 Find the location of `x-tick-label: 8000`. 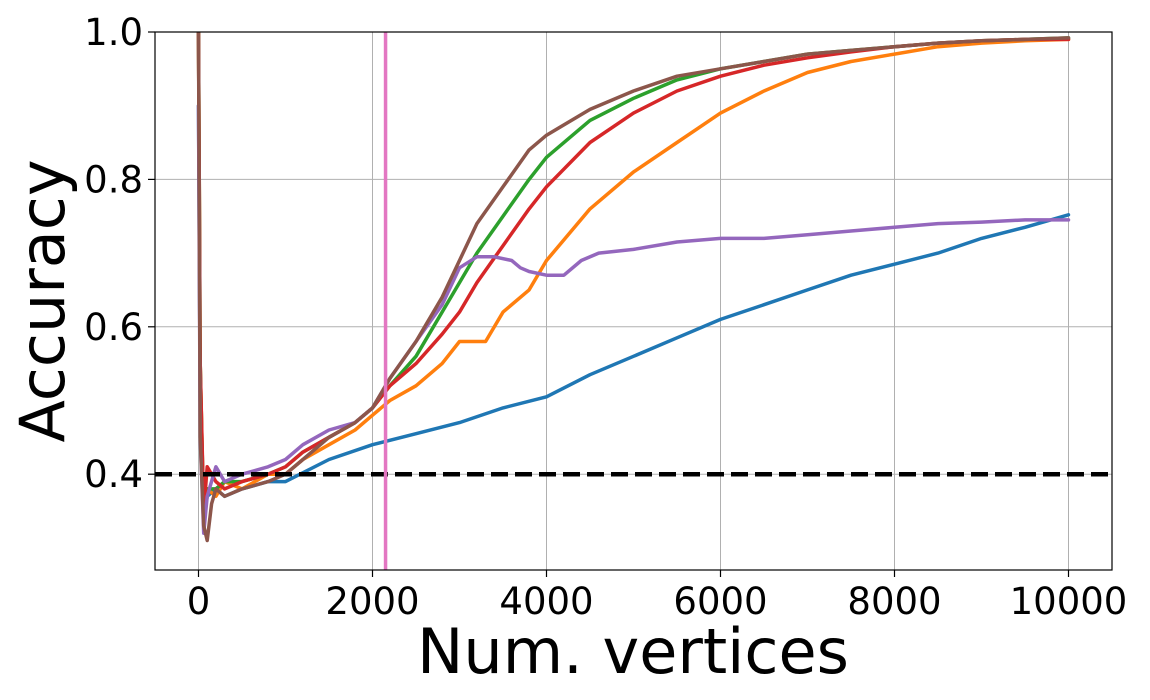

x-tick-label: 8000 is located at coordinates (894, 601).